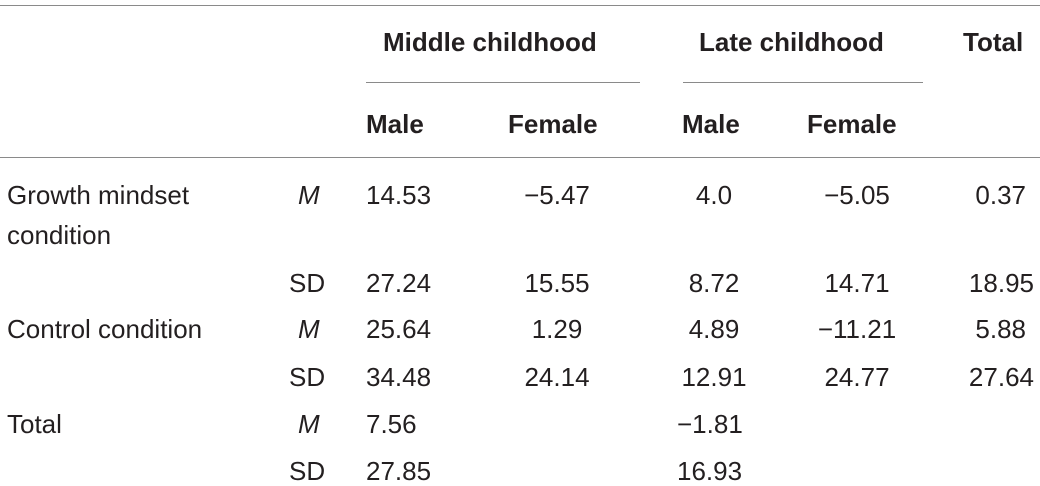 The width and height of the screenshot is (1040, 486). I want to click on table-cell: 14.53, so click(399, 195).